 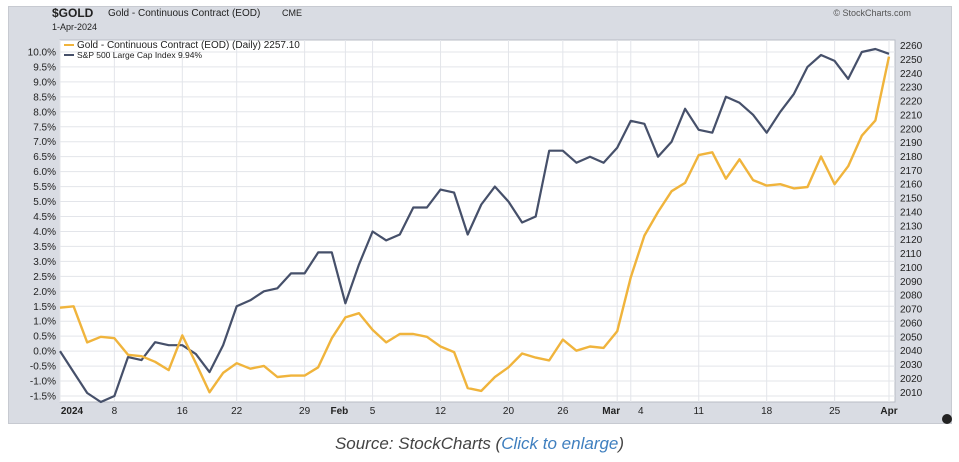 What do you see at coordinates (373, 411) in the screenshot?
I see `x-tick-label: 5` at bounding box center [373, 411].